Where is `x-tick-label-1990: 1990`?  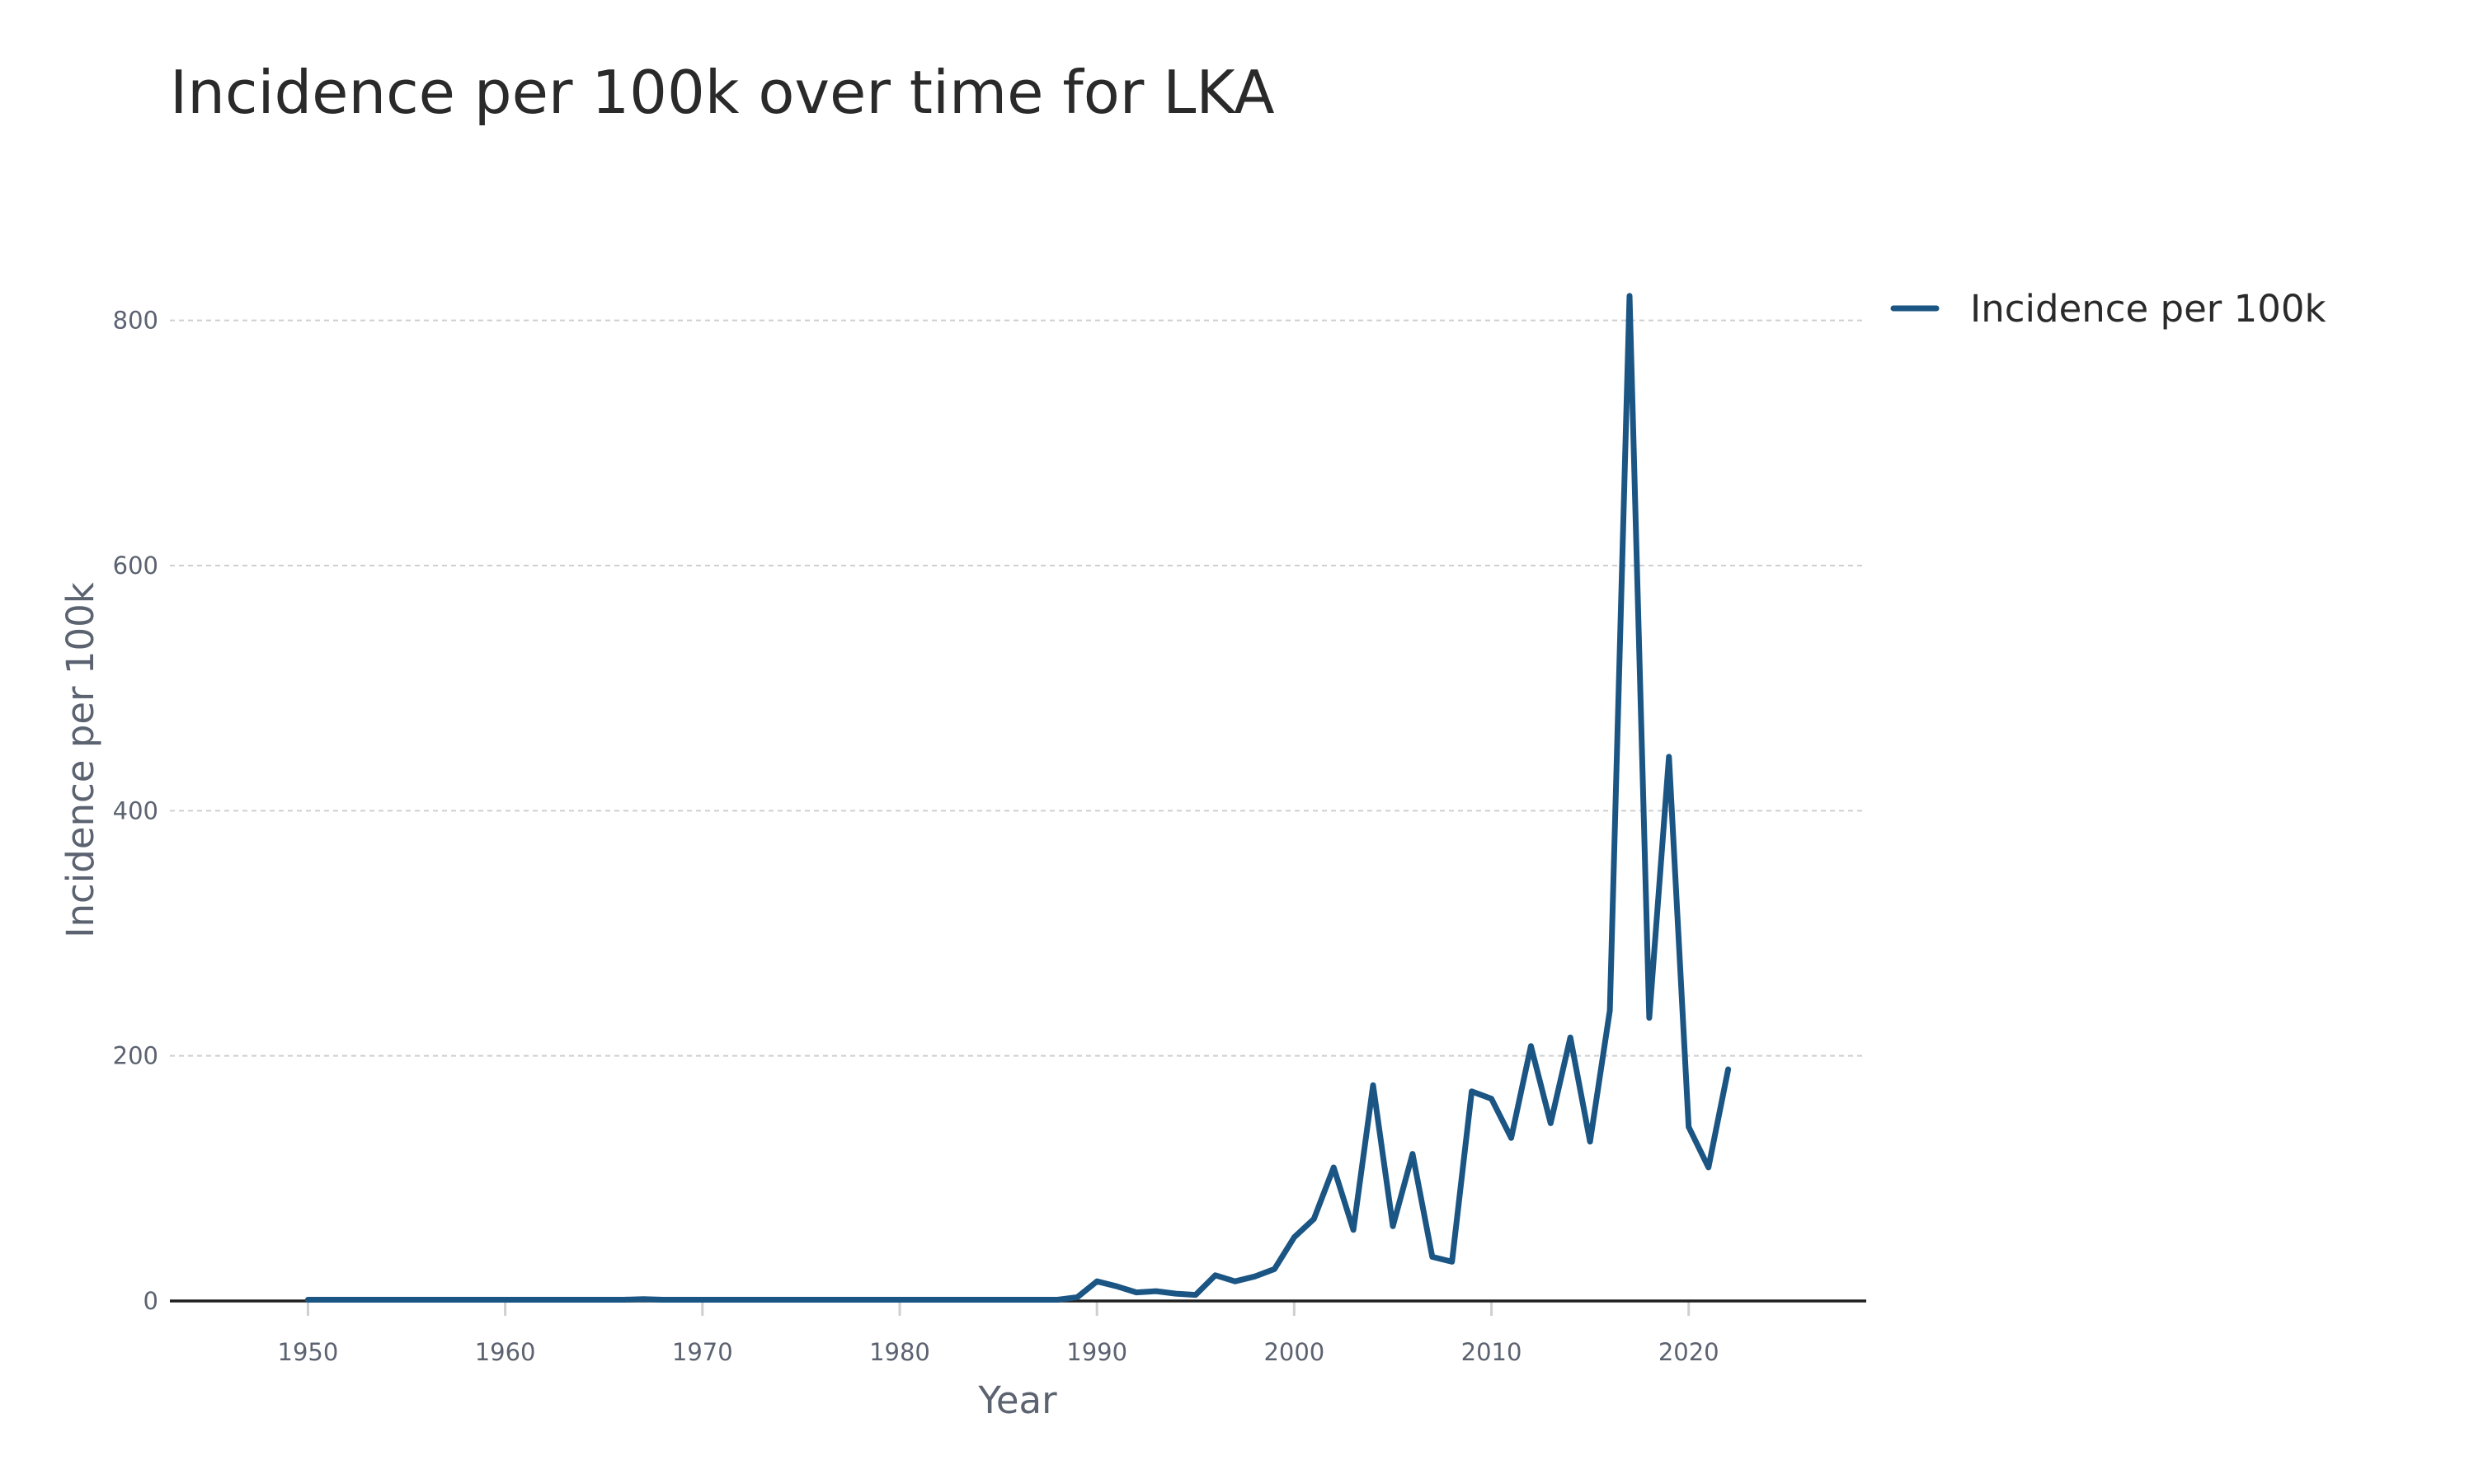 x-tick-label-1990: 1990 is located at coordinates (1096, 1352).